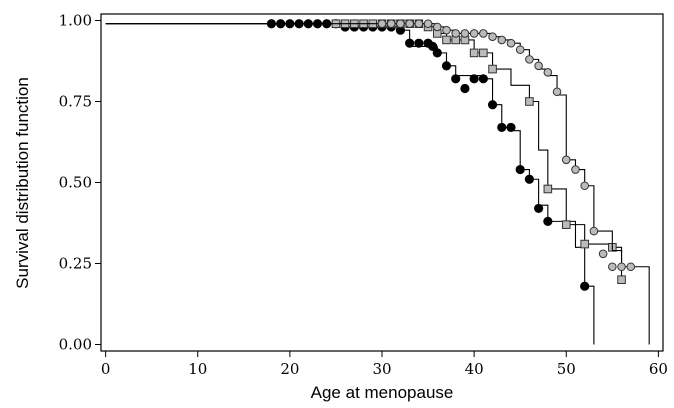 The image size is (674, 408). I want to click on y-axis: 0.00 0.25 0.50 0.75 1.00, so click(80, 182).